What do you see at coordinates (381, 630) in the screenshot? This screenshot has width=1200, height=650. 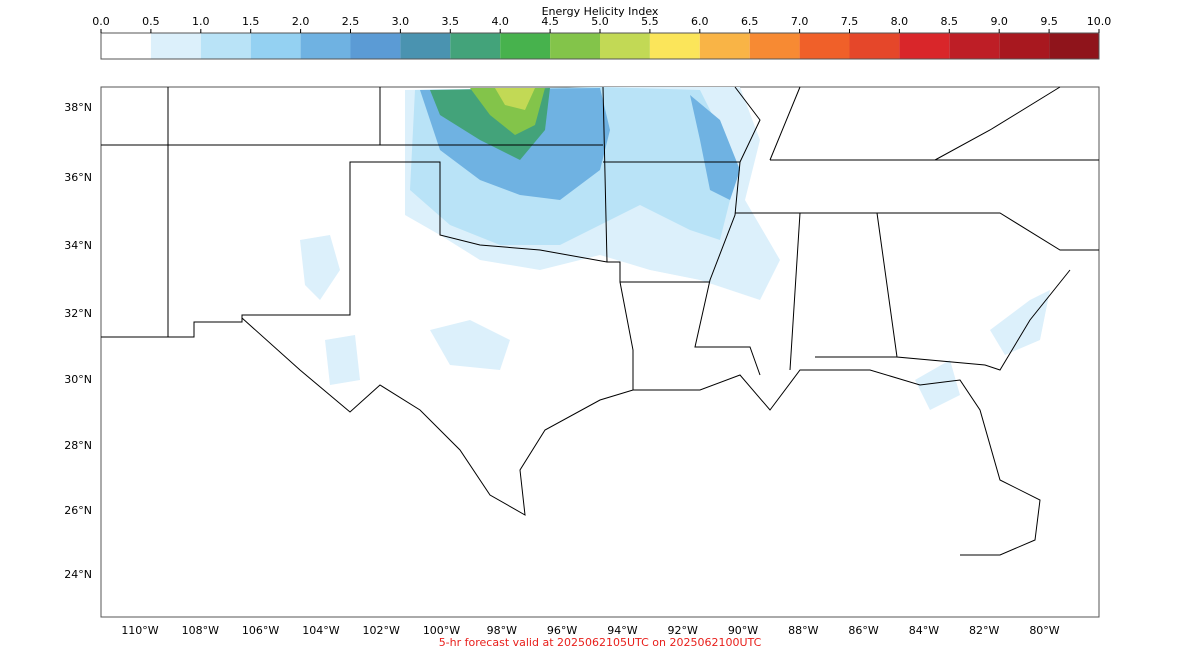 I see `longitude-label: 102°W` at bounding box center [381, 630].